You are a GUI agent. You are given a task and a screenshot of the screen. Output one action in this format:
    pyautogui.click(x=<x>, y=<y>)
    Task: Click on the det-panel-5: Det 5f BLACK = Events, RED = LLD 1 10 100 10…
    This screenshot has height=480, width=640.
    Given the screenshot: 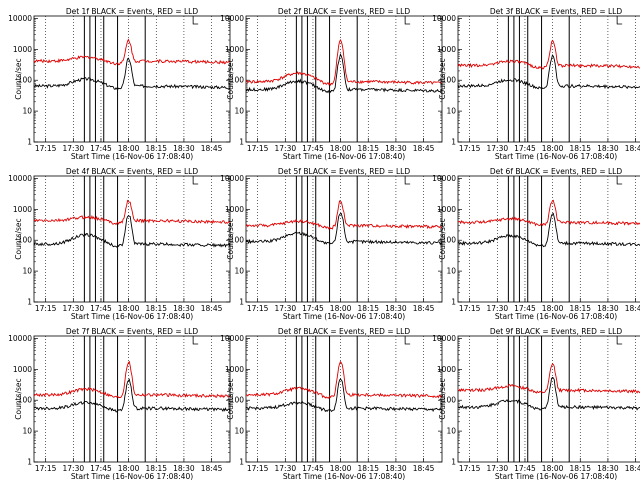 What is the action you would take?
    pyautogui.click(x=331, y=244)
    